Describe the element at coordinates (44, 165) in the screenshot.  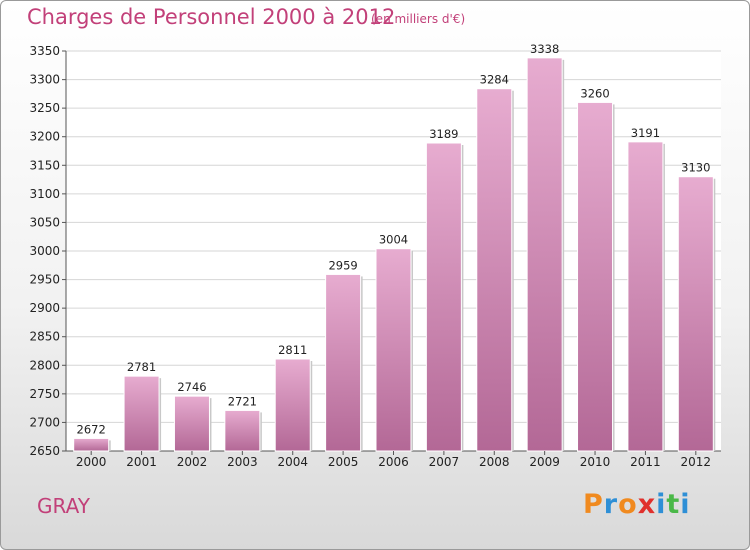
I see `y-tick-label: 3150` at that location.